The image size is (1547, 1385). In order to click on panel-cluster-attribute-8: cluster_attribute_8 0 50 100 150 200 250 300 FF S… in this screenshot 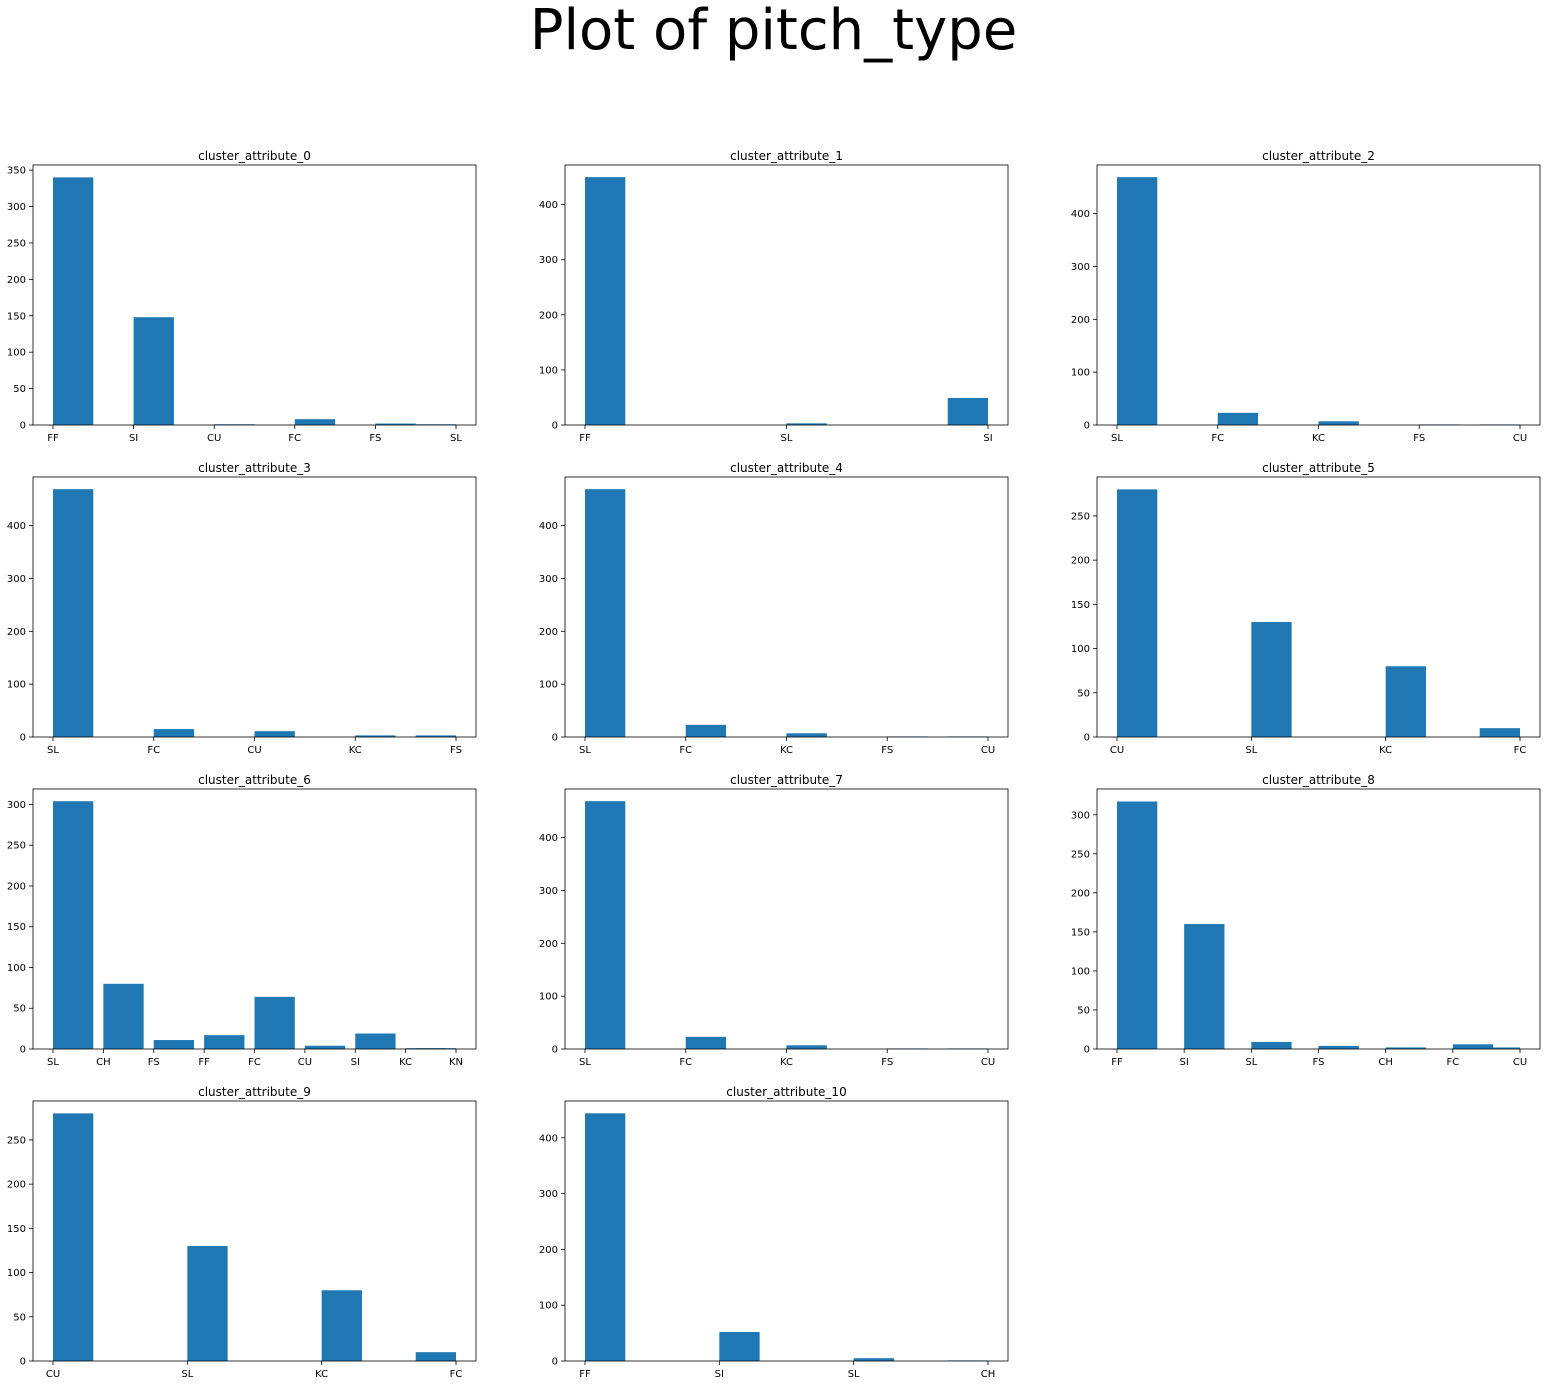, I will do `click(1306, 920)`.